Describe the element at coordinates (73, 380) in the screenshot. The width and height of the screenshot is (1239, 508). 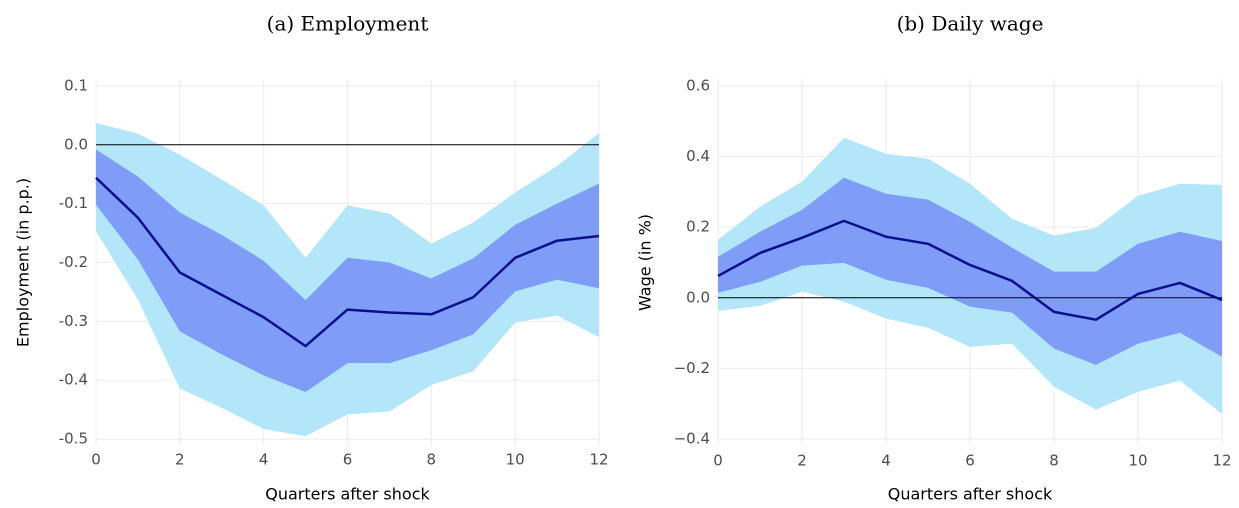
I see `y-tick-label: -0.4` at that location.